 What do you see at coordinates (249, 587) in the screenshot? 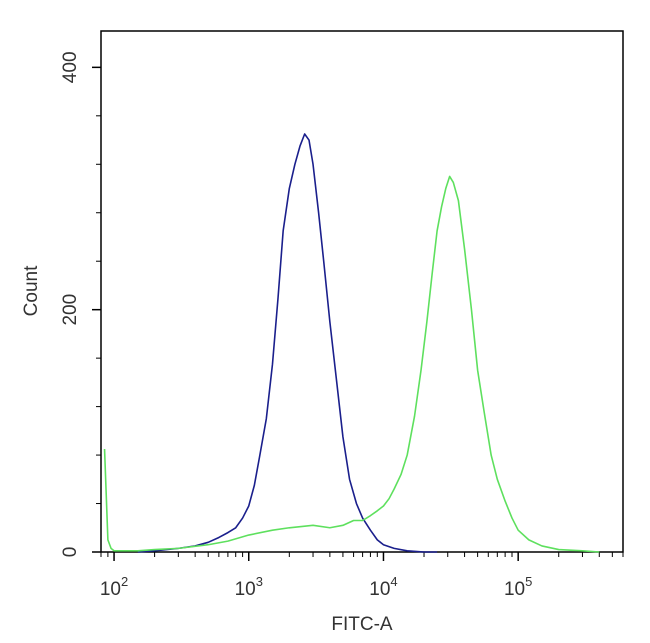
I see `x-tick-label: 10³` at bounding box center [249, 587].